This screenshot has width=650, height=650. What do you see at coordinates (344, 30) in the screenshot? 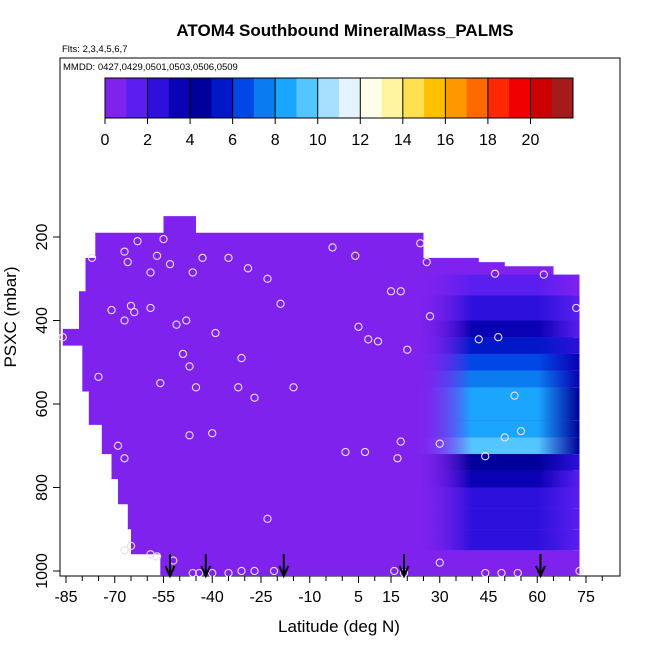
I see `chart-title: ATOM4 Southbound MineralMass_PALMS` at bounding box center [344, 30].